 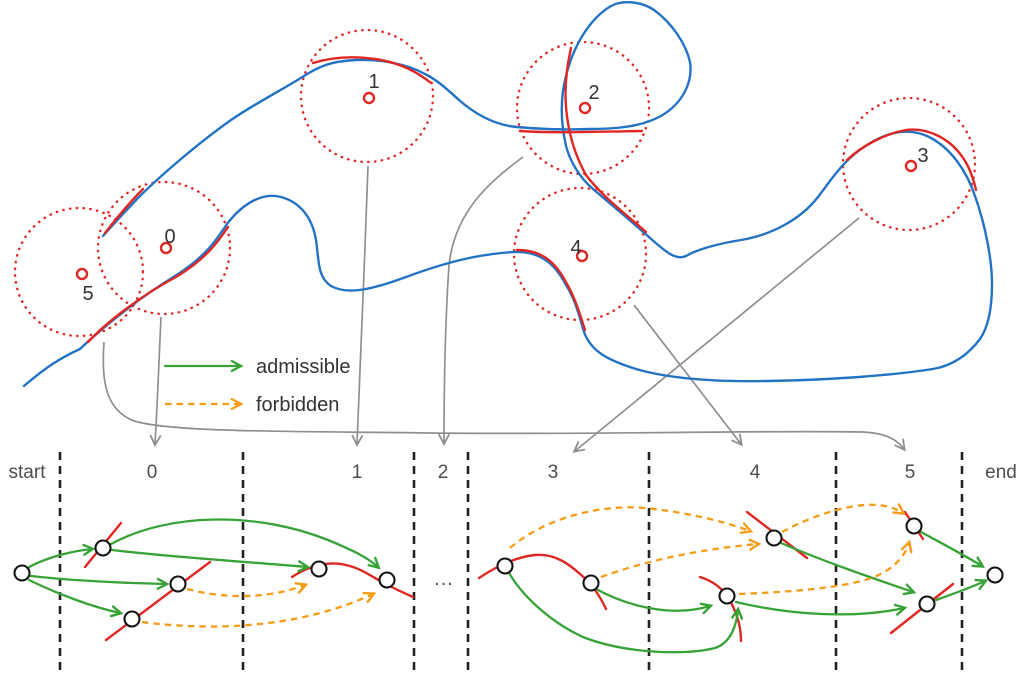 I want to click on admissible-edge-0a-1a, so click(x=208, y=557).